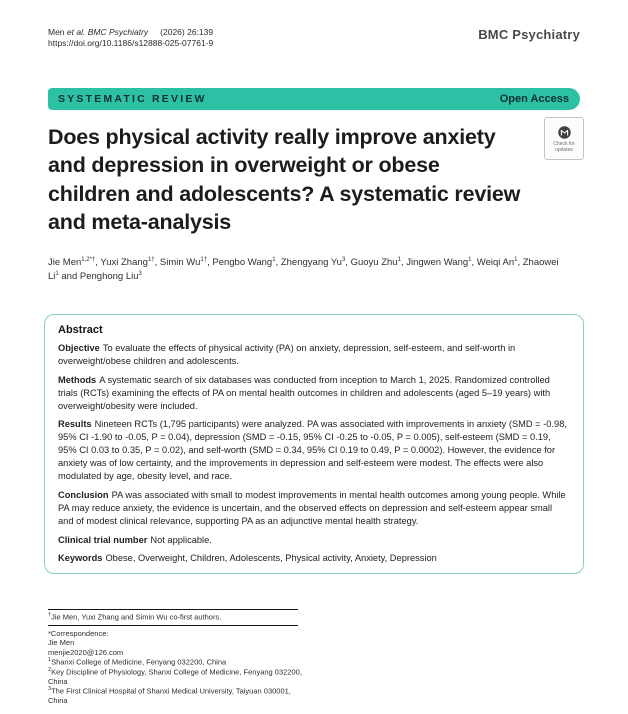 This screenshot has width=628, height=714. I want to click on crossmark-icon, so click(564, 132).